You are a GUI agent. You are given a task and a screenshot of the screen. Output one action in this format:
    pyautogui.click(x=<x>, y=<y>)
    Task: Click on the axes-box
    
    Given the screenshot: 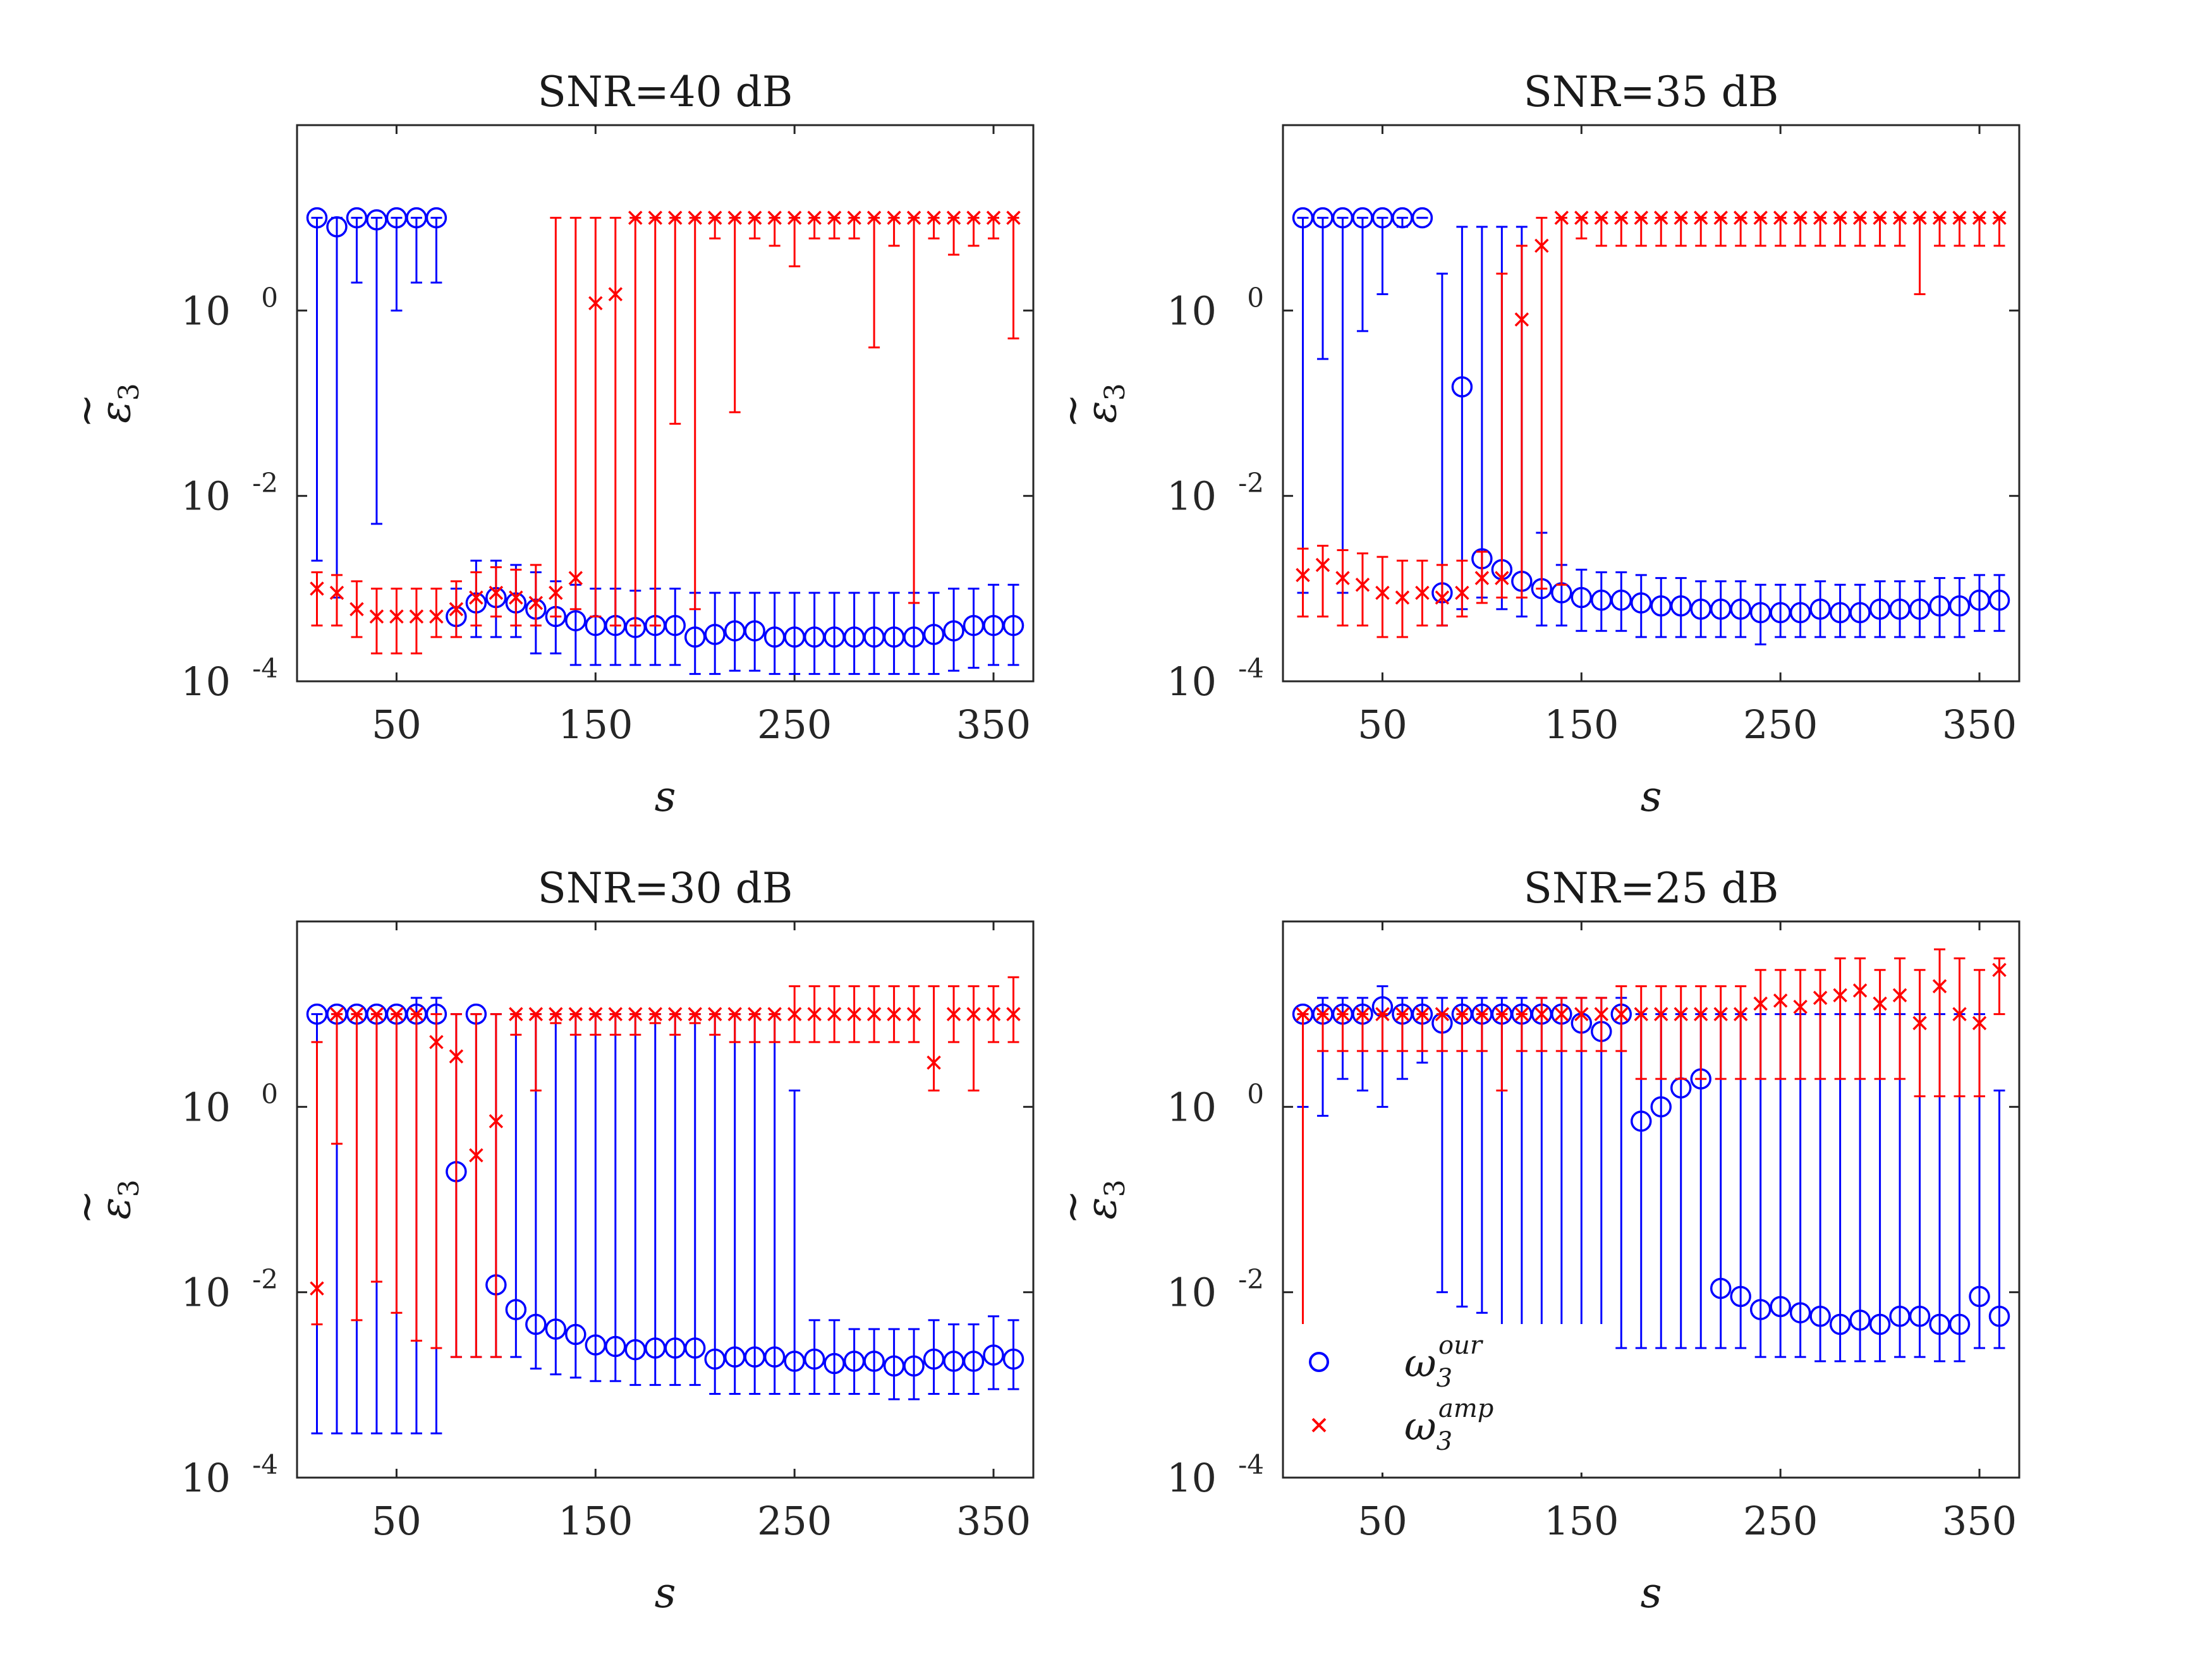 What is the action you would take?
    pyautogui.click(x=1652, y=1199)
    